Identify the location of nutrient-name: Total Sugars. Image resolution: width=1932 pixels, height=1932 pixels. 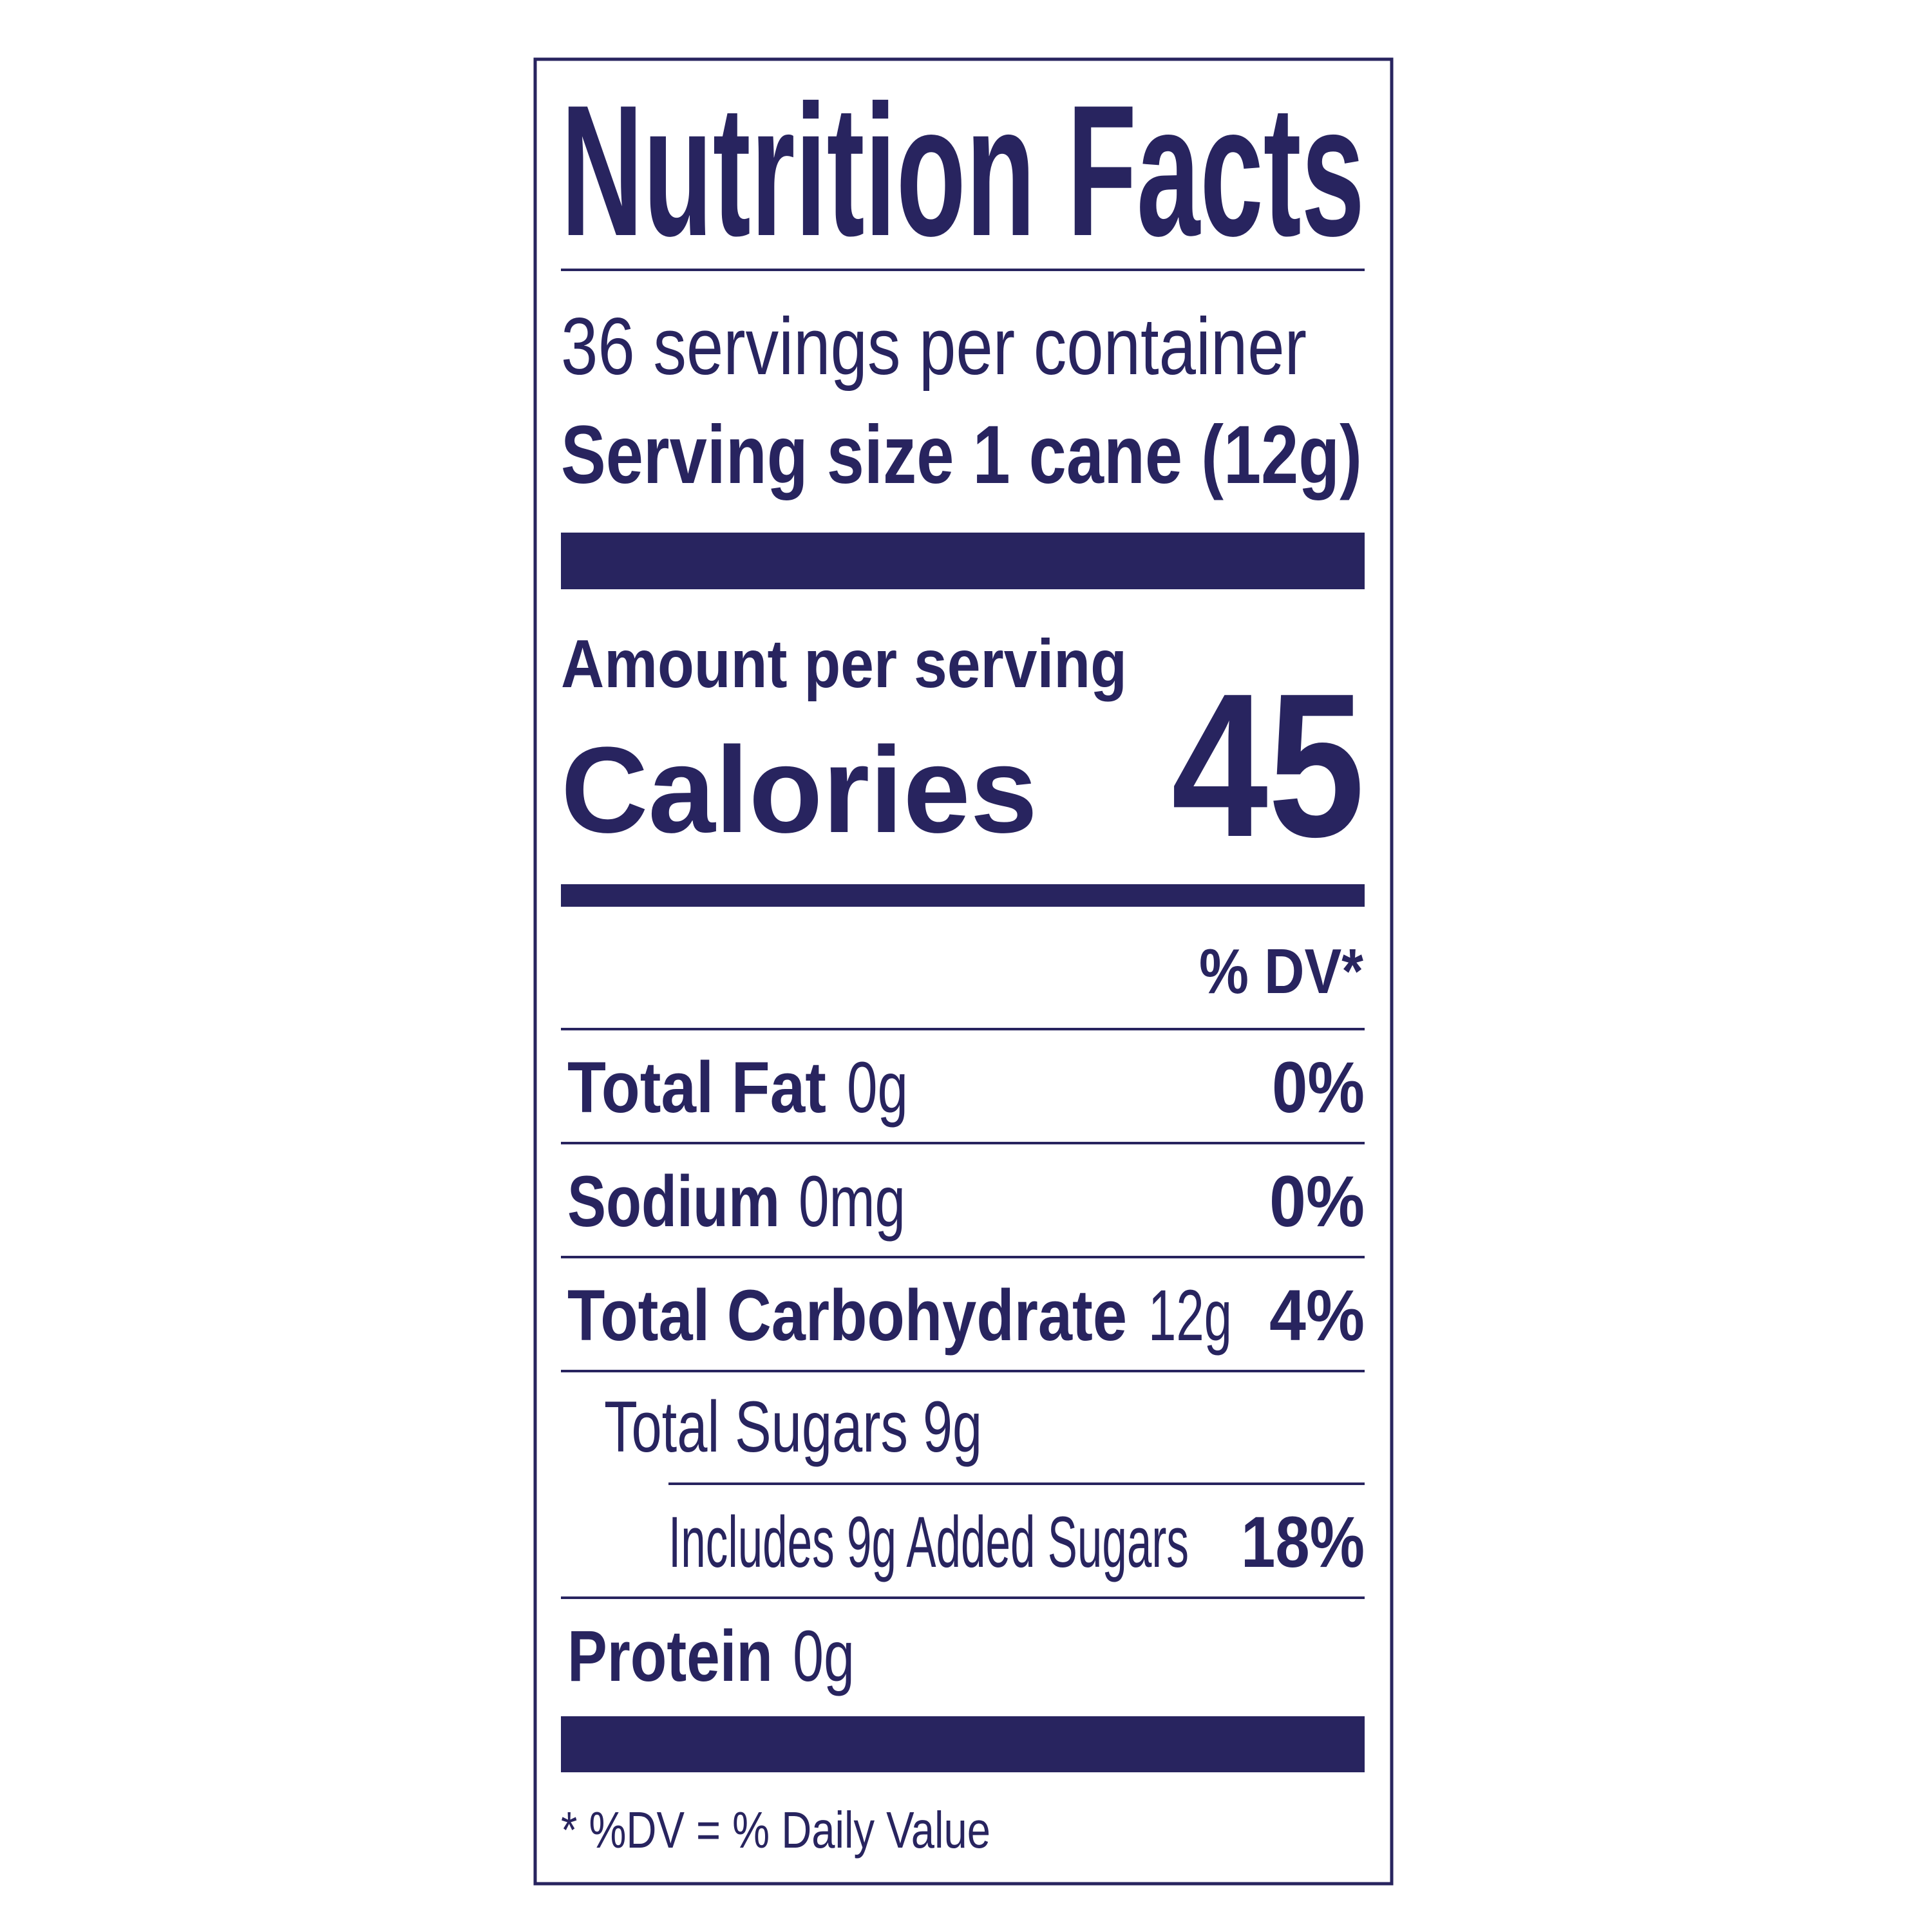
(756, 1427).